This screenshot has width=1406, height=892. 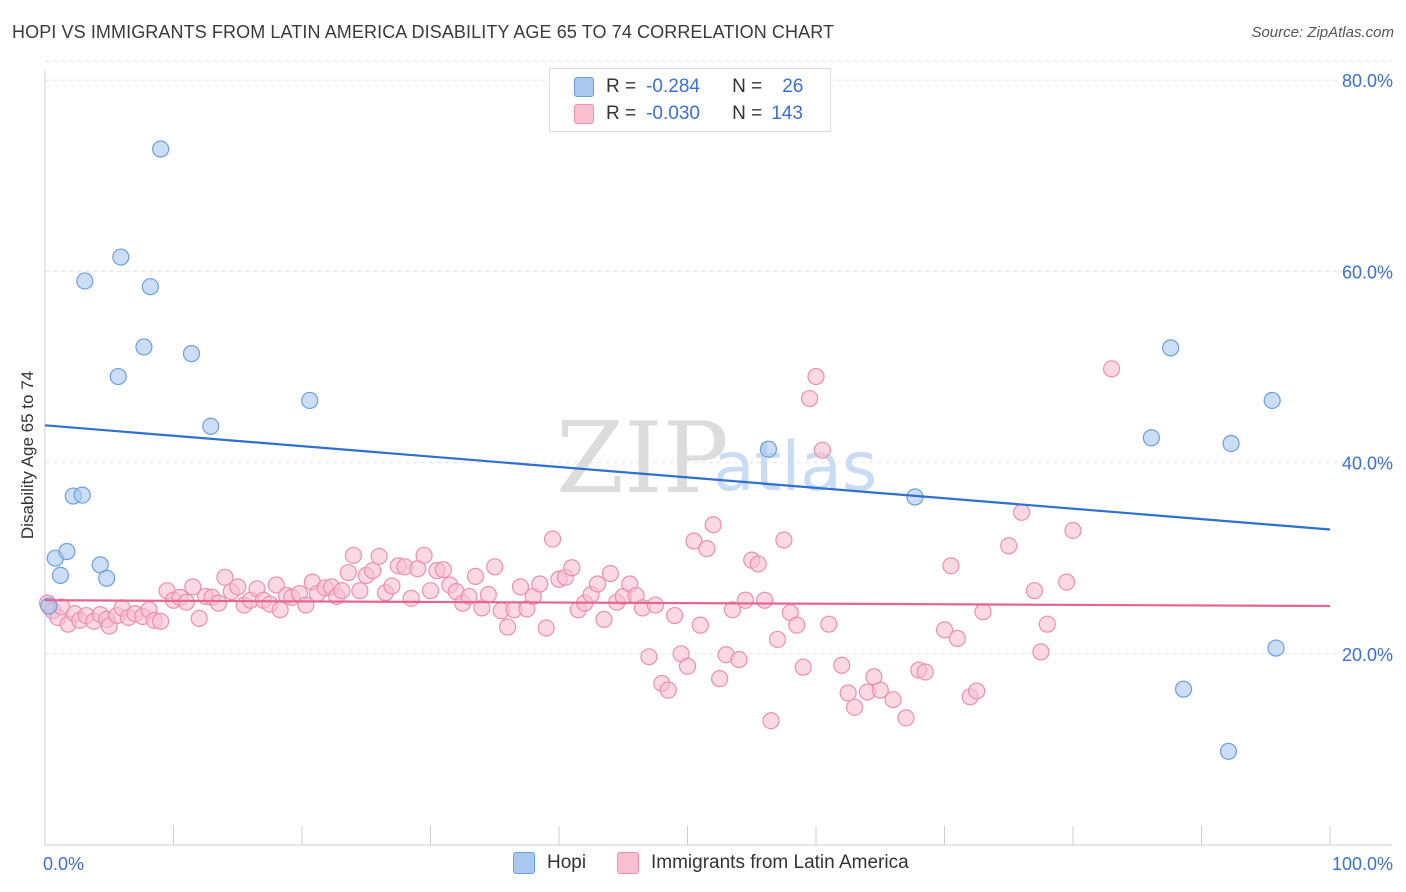 I want to click on trend-line-hopi, so click(x=687, y=477).